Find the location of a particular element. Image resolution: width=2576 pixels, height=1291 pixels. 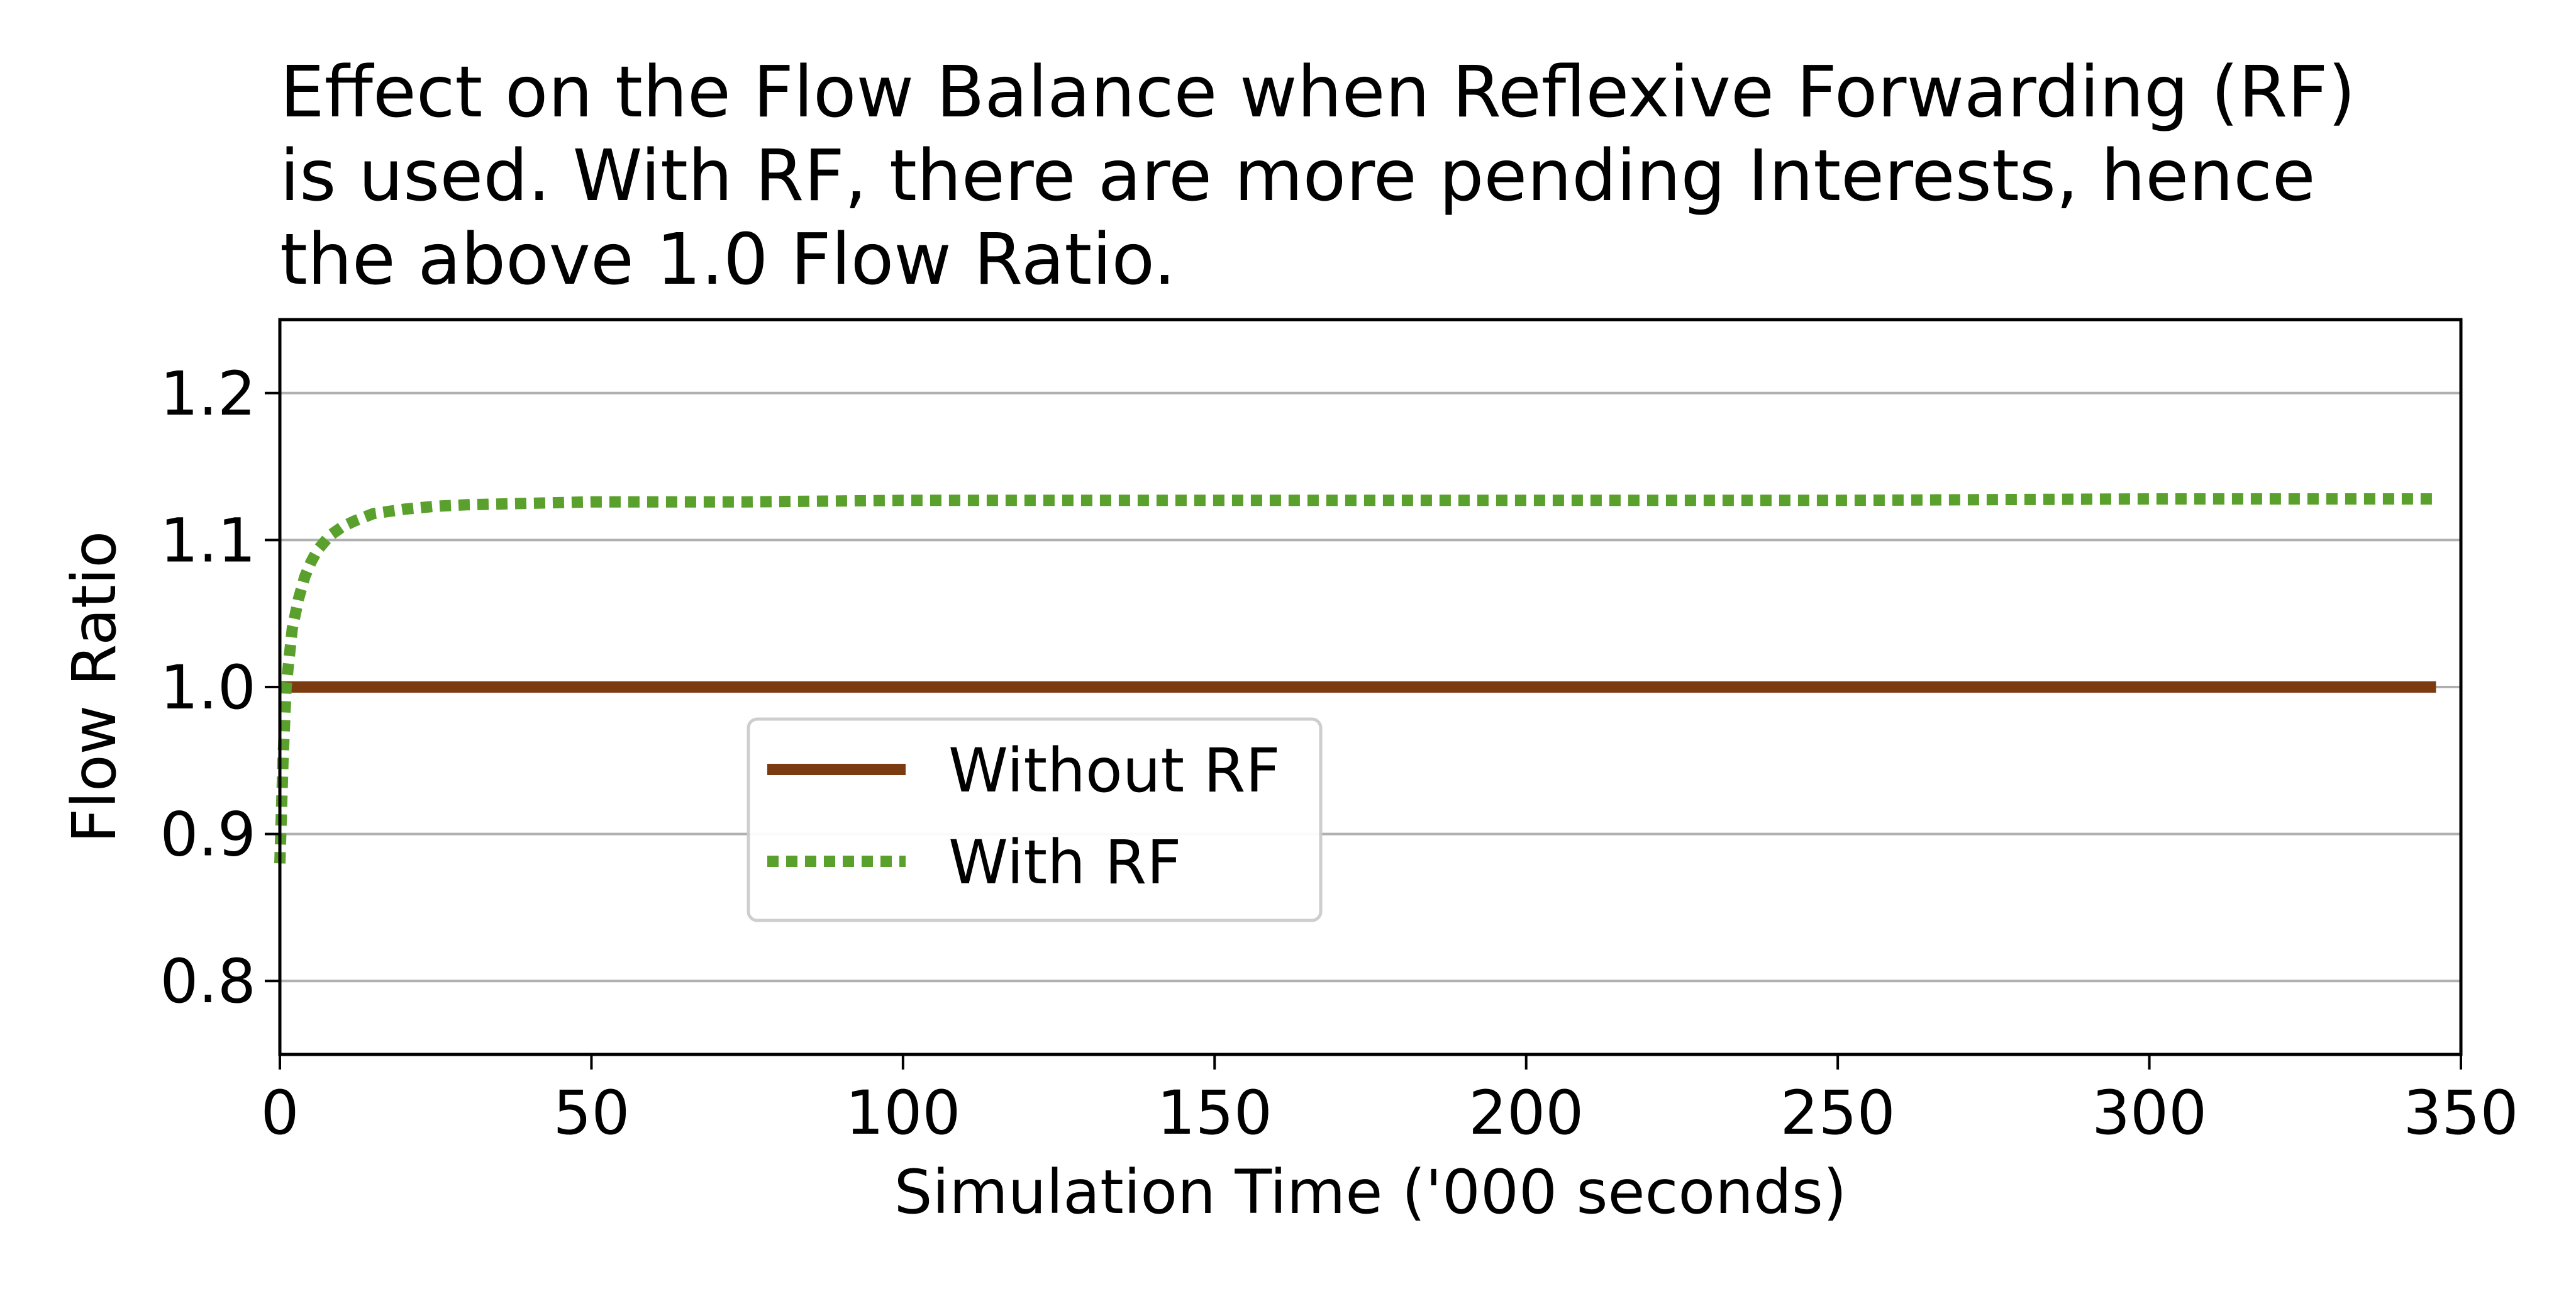

y-tick-label: 0.9 is located at coordinates (208, 835).